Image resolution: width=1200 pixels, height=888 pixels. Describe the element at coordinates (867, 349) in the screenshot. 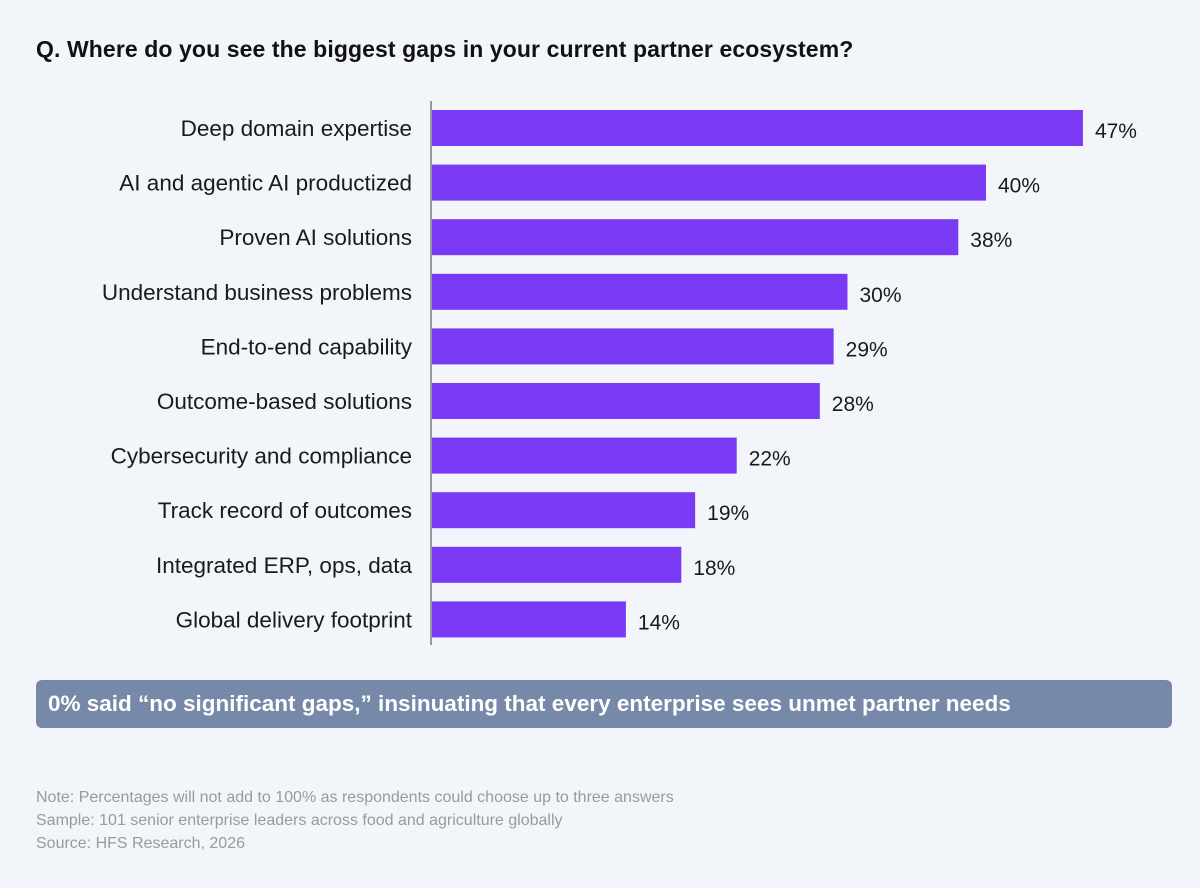

I see `value-label: 29%` at that location.